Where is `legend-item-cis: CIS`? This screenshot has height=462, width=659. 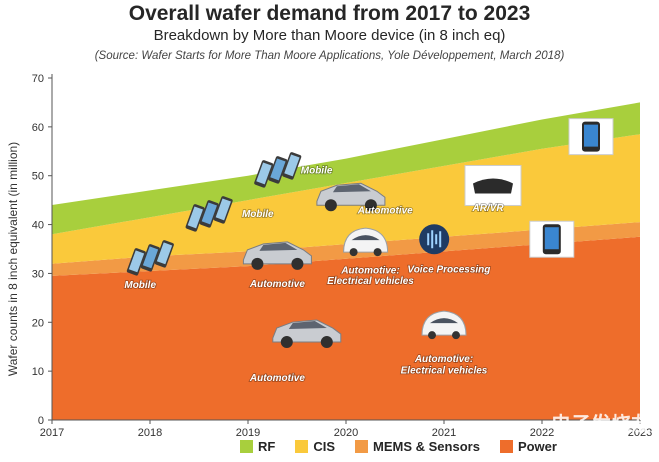 legend-item-cis: CIS is located at coordinates (315, 446).